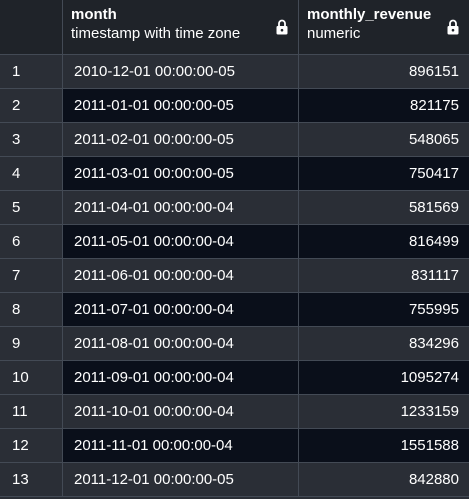 Image resolution: width=469 pixels, height=499 pixels. What do you see at coordinates (181, 343) in the screenshot?
I see `cell-month: 2011-08-01 00:00:00-04` at bounding box center [181, 343].